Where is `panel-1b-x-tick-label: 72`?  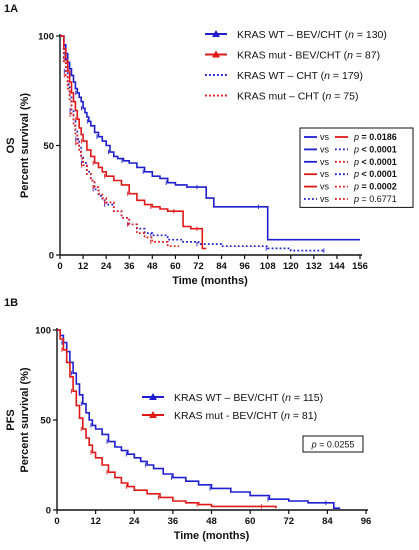
panel-1b-x-tick-label: 72 is located at coordinates (288, 521).